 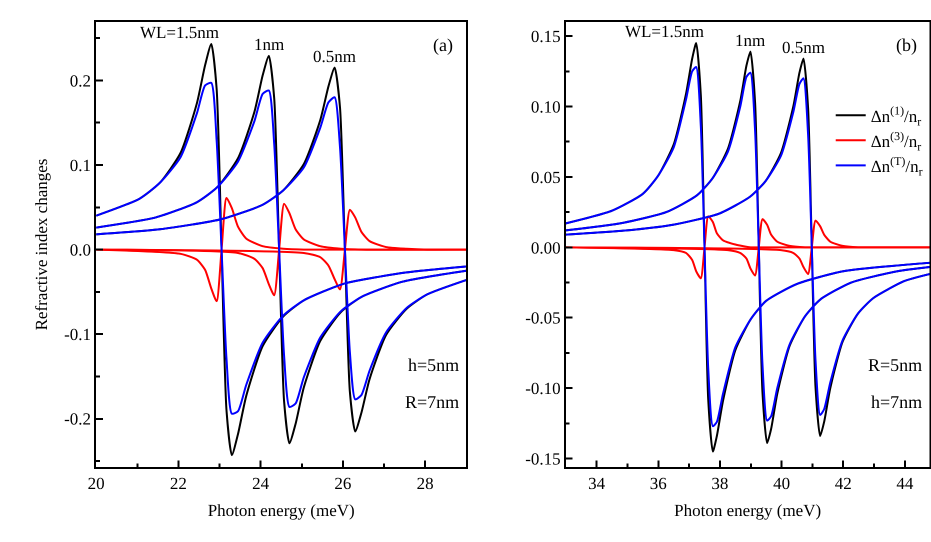 What do you see at coordinates (80, 250) in the screenshot?
I see `y-tick-label: 0.0` at bounding box center [80, 250].